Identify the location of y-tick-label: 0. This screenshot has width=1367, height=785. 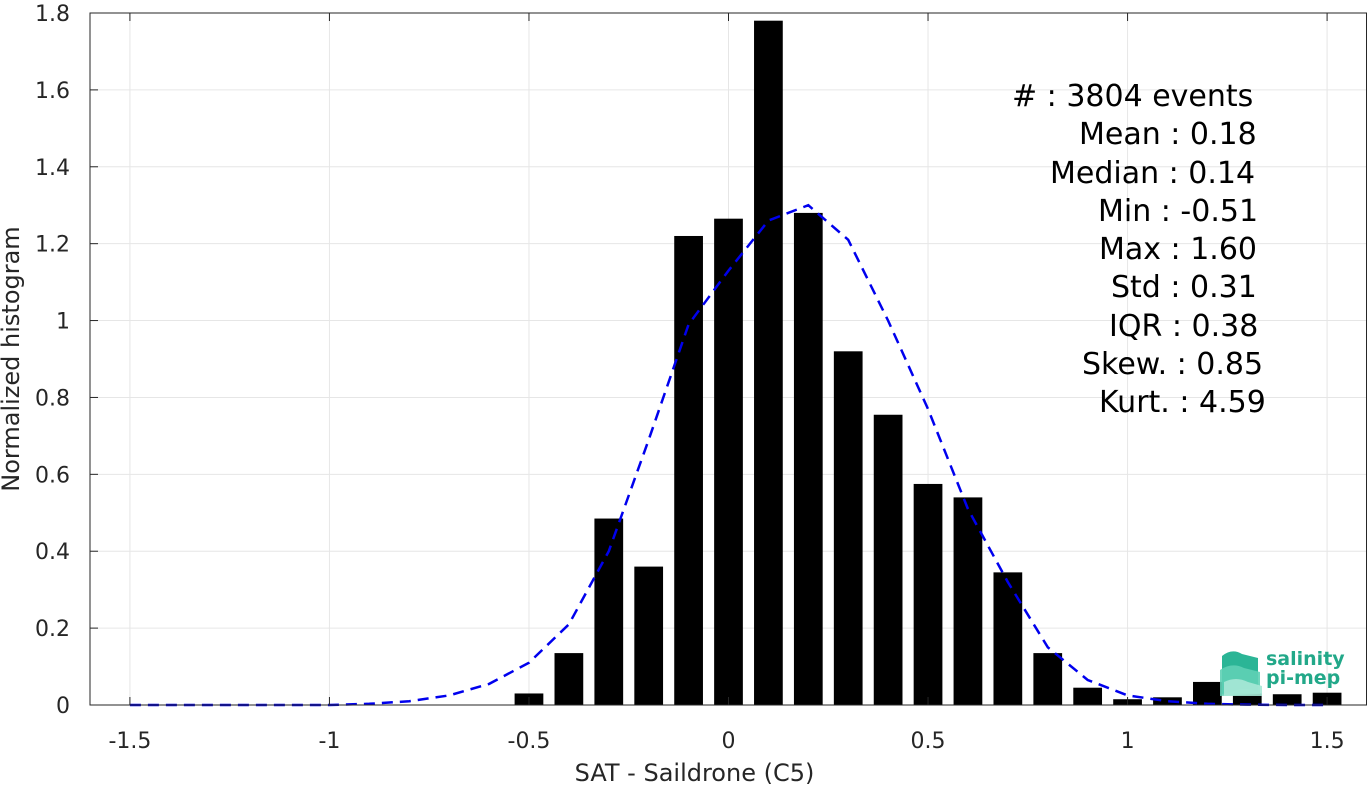
(63, 706).